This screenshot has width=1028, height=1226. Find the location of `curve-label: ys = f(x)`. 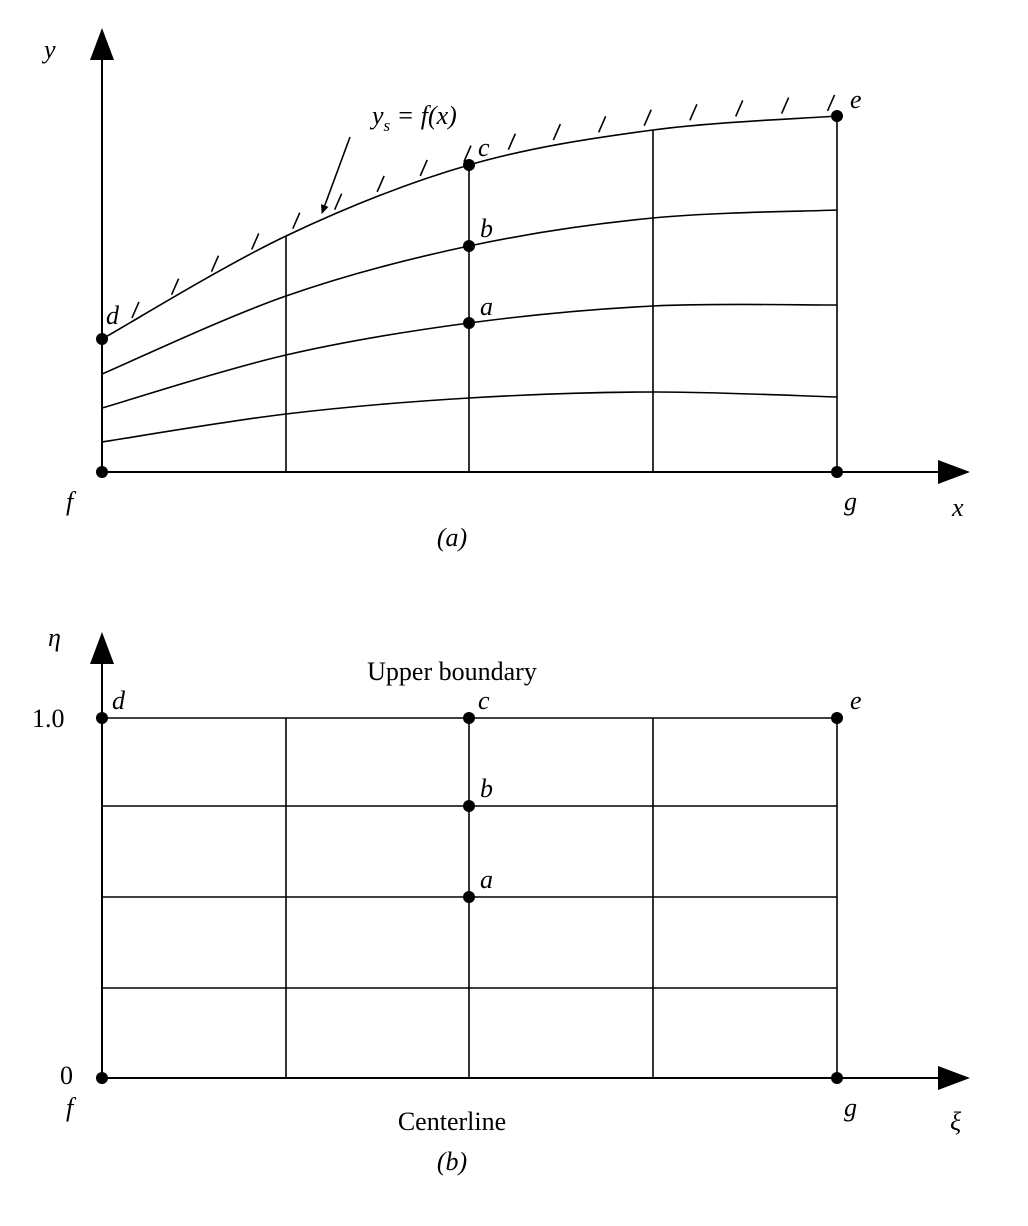

curve-label: ys = f(x) is located at coordinates (413, 118).